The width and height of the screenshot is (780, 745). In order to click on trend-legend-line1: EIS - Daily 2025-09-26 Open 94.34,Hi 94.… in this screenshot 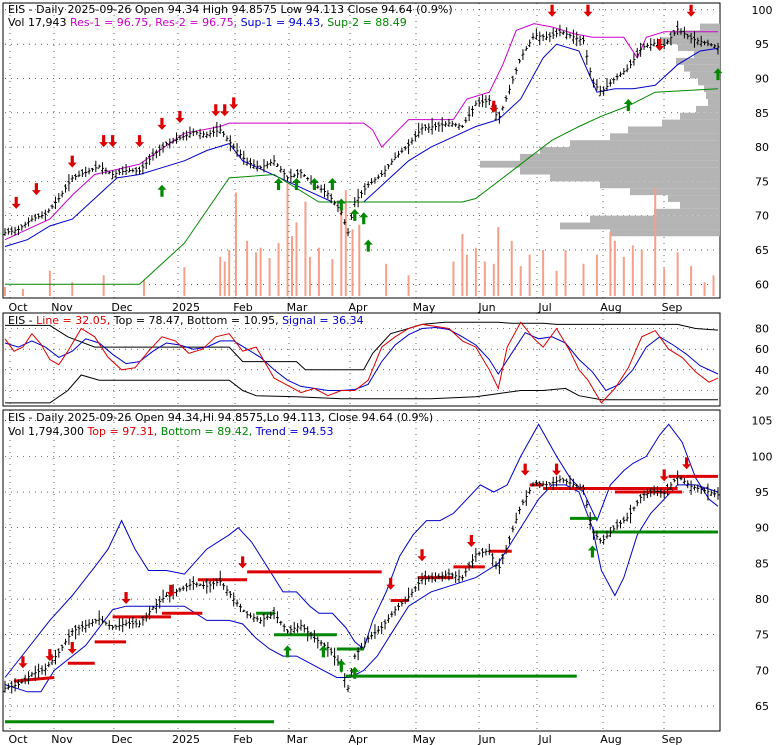, I will do `click(220, 417)`.